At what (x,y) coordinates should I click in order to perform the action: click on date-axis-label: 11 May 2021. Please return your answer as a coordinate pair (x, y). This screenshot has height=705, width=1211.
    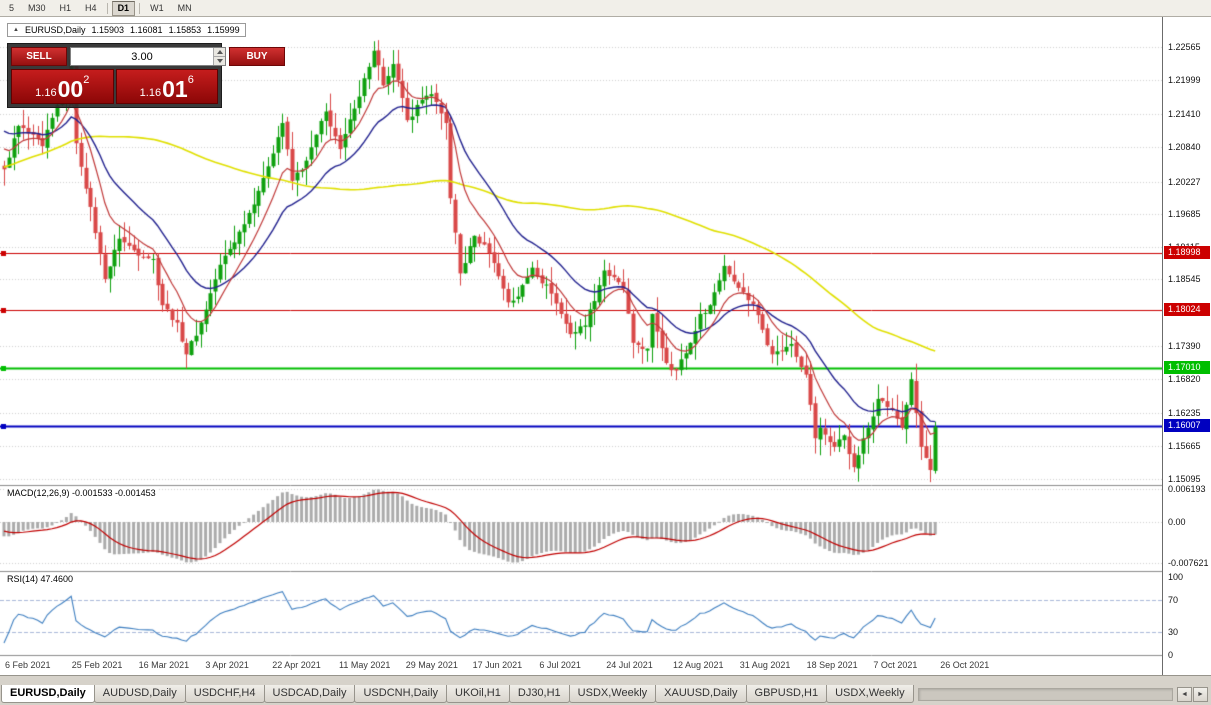
    Looking at the image, I should click on (365, 665).